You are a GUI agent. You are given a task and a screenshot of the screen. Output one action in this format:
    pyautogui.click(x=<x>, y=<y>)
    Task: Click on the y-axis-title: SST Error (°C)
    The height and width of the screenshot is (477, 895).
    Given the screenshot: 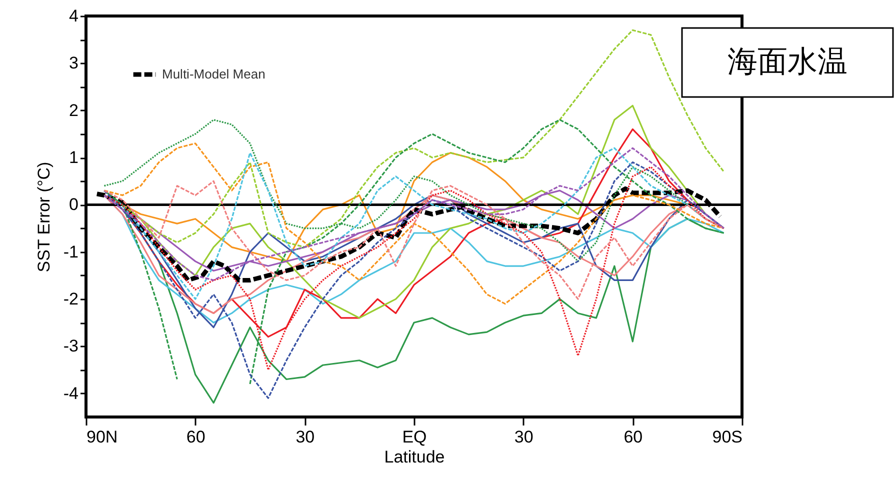 What is the action you would take?
    pyautogui.click(x=44, y=217)
    